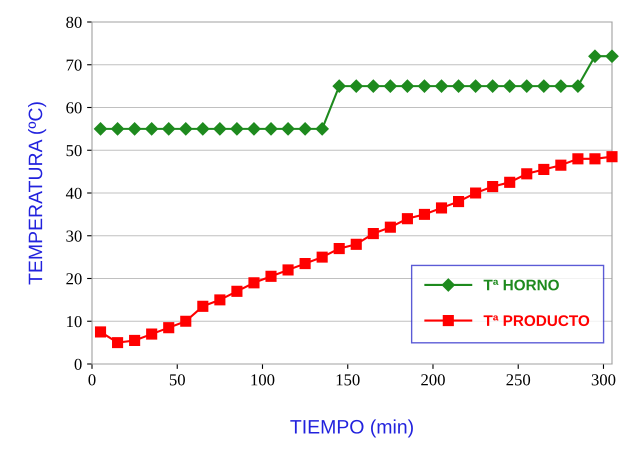  What do you see at coordinates (74, 65) in the screenshot?
I see `y-tick-label: 70` at bounding box center [74, 65].